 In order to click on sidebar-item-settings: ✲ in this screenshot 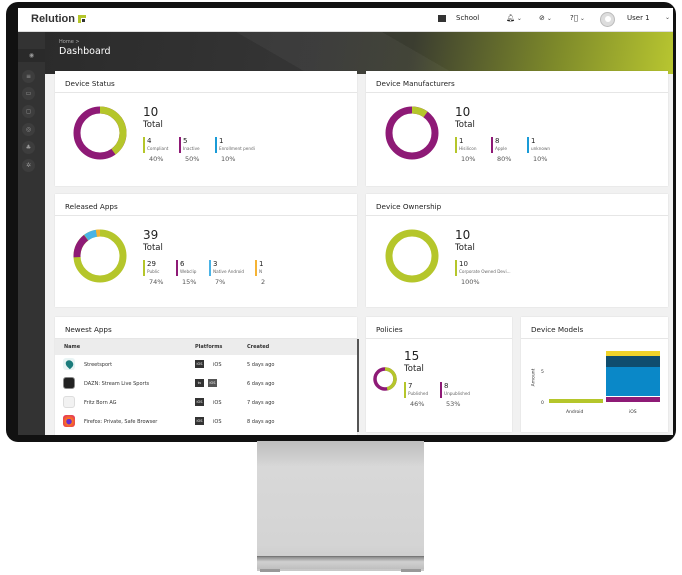, I will do `click(28, 165)`.